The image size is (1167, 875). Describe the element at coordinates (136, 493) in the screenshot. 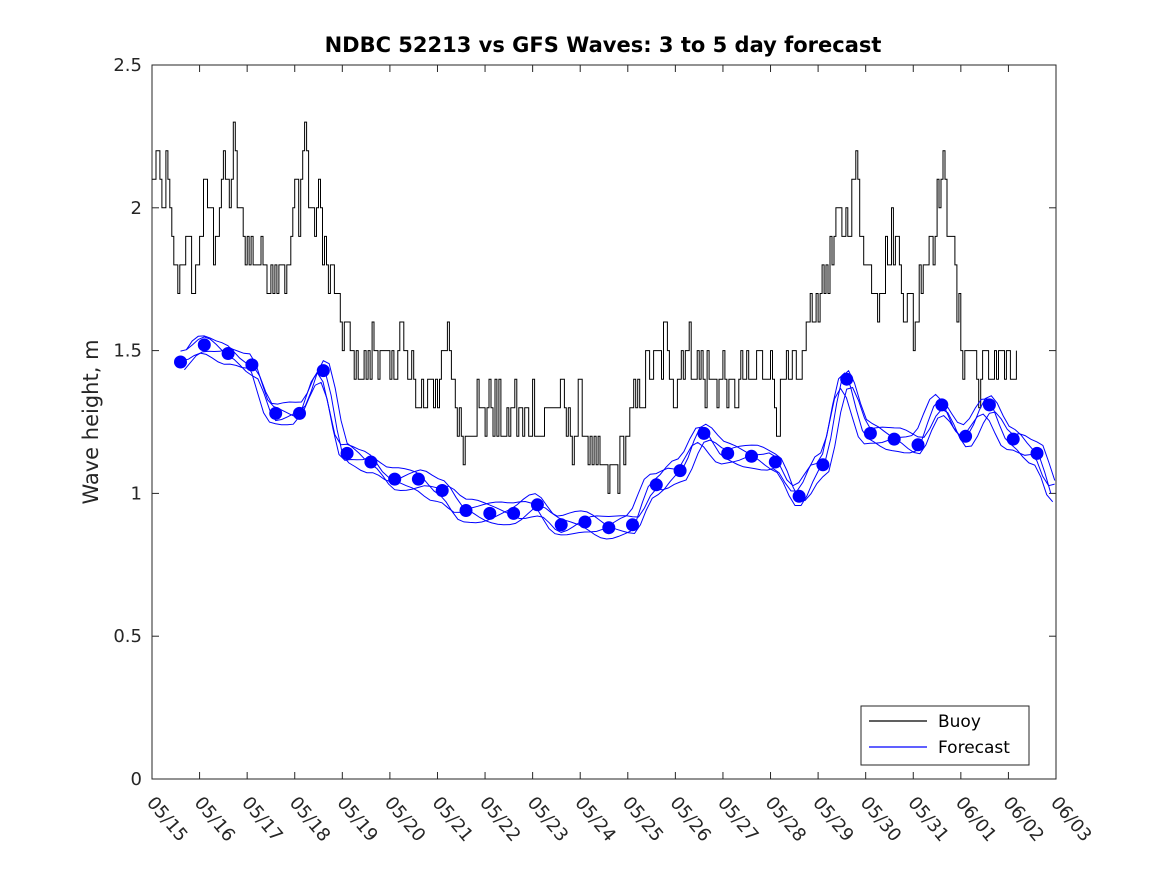

I see `y-tick-label: 1` at that location.